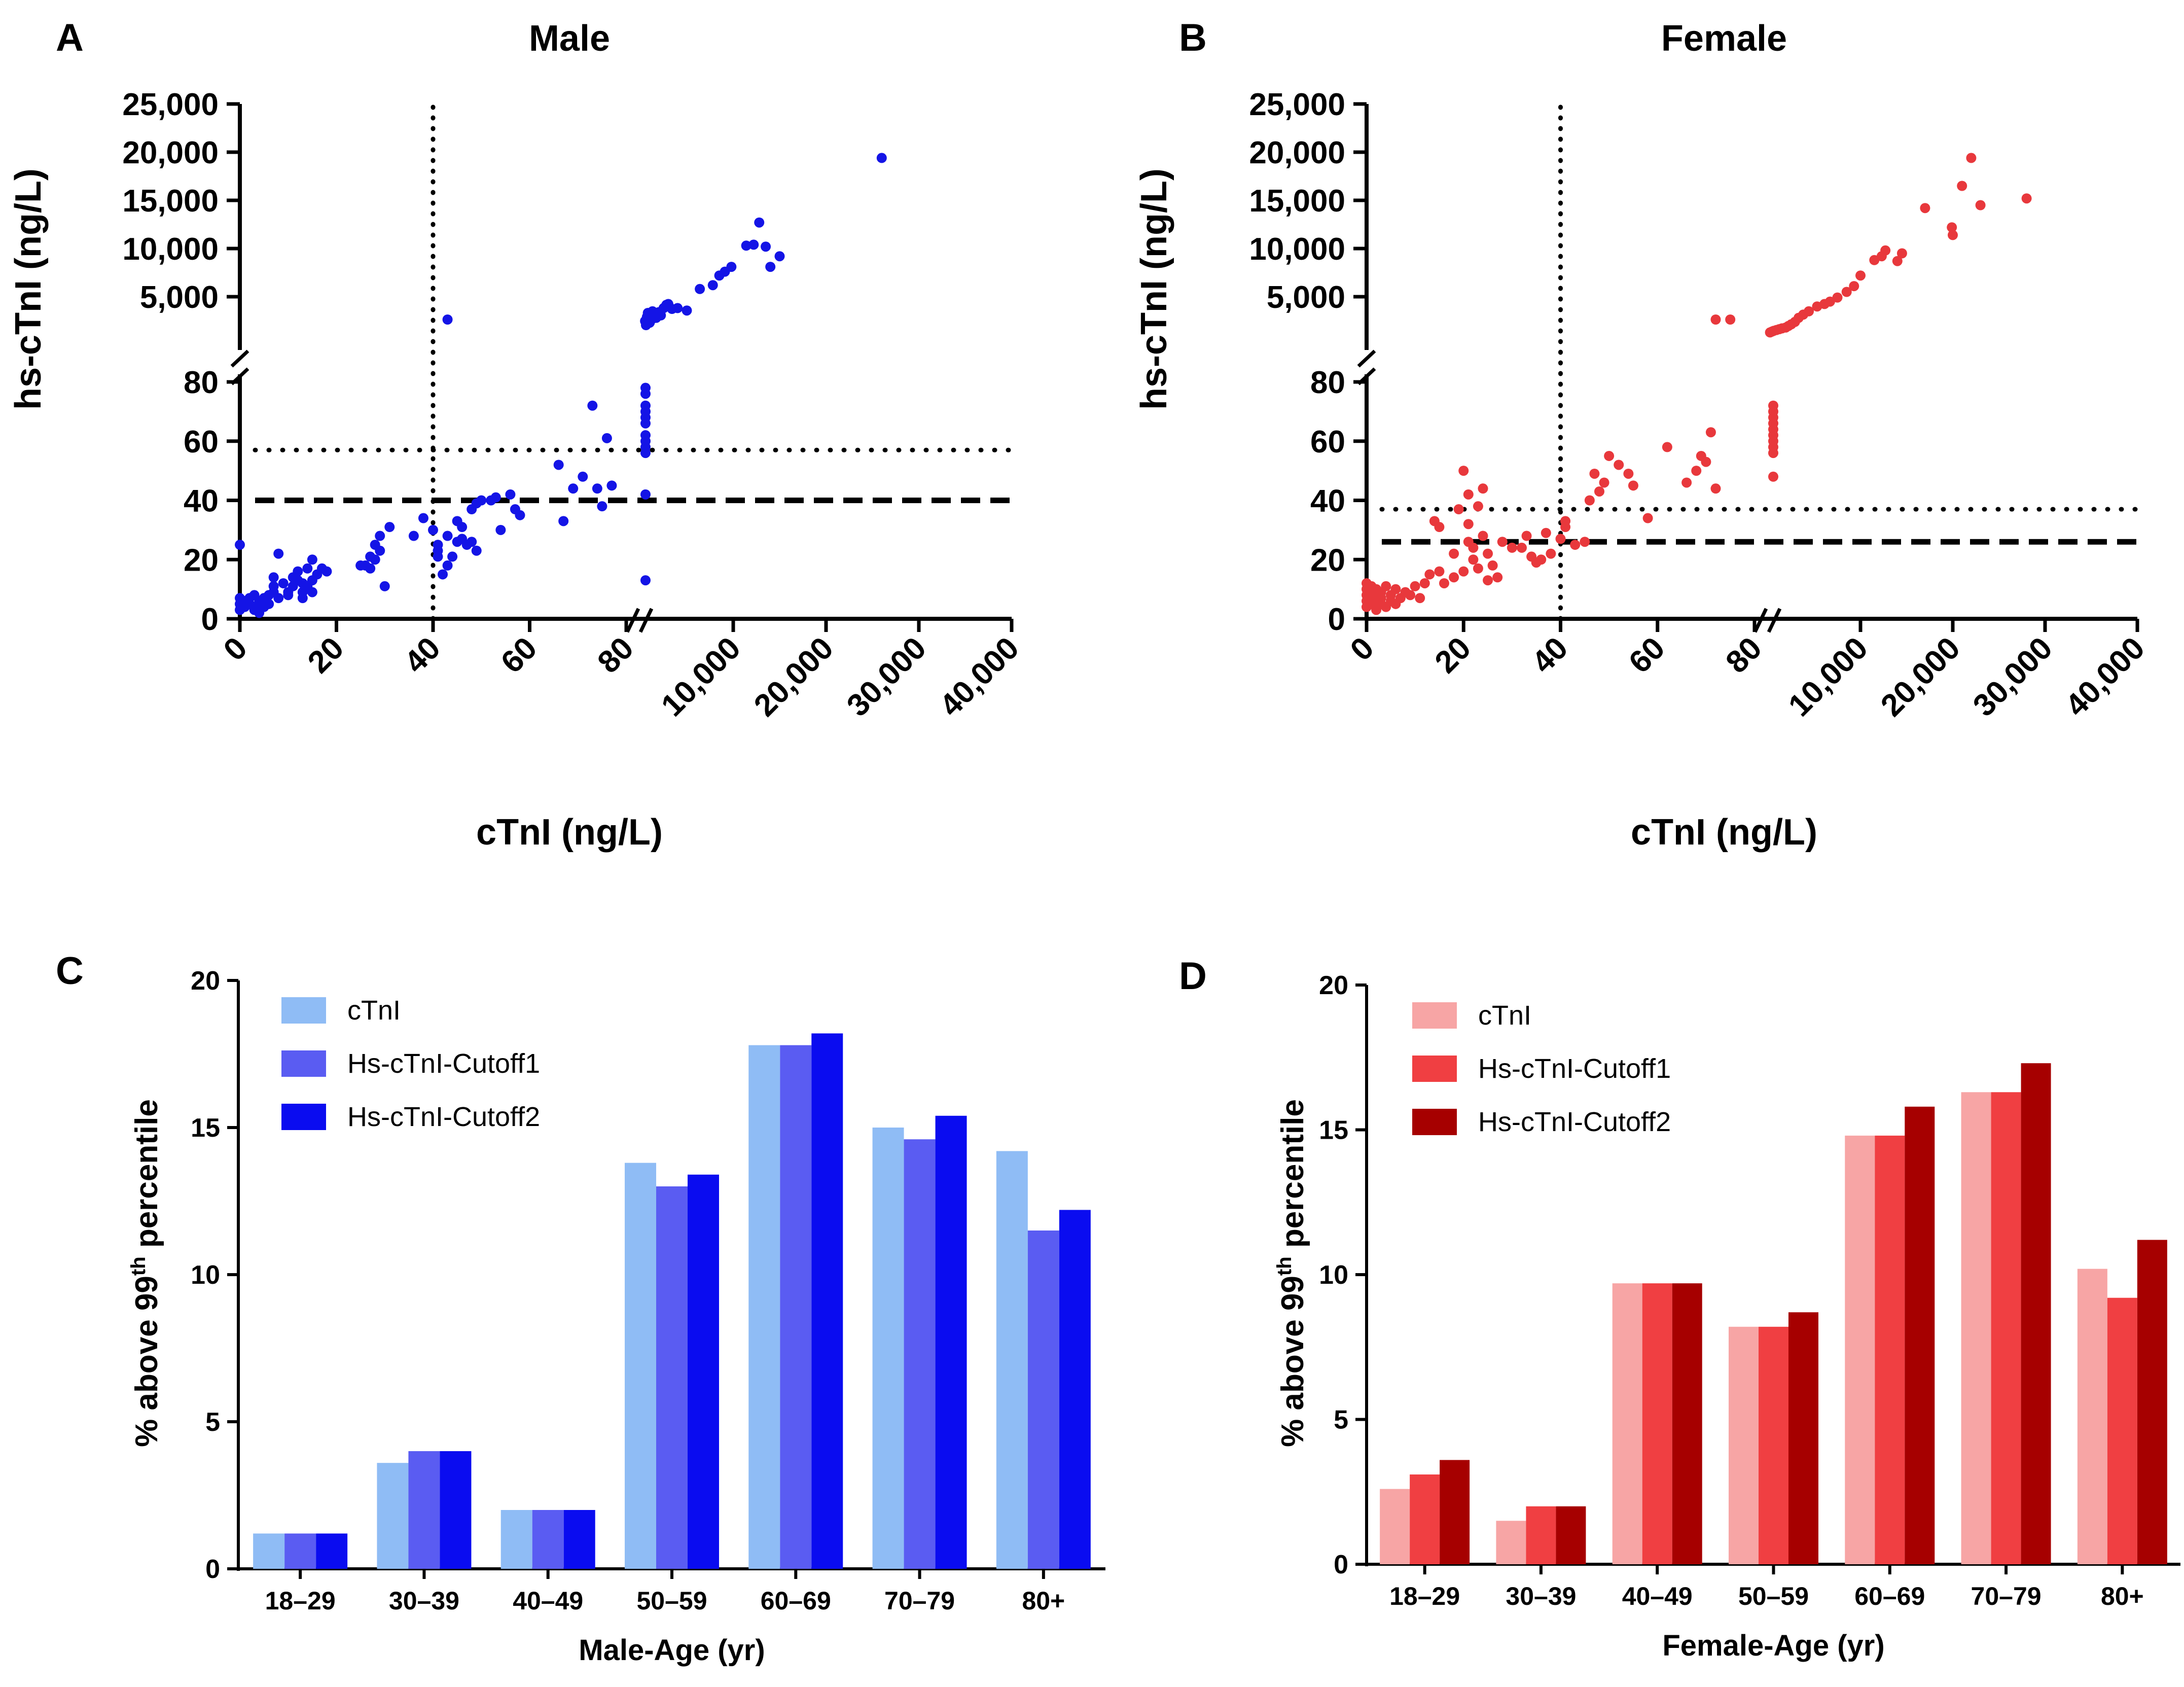  What do you see at coordinates (1647, 655) in the screenshot?
I see `x-tick-label: 60` at bounding box center [1647, 655].